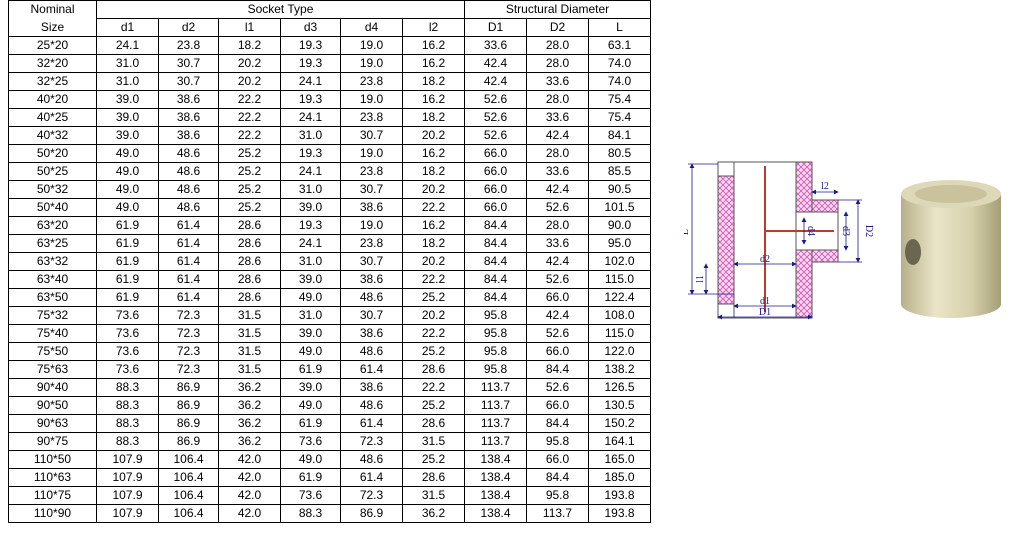 The width and height of the screenshot is (1018, 541). Describe the element at coordinates (52, 441) in the screenshot. I see `table-cell: 90*75` at that location.